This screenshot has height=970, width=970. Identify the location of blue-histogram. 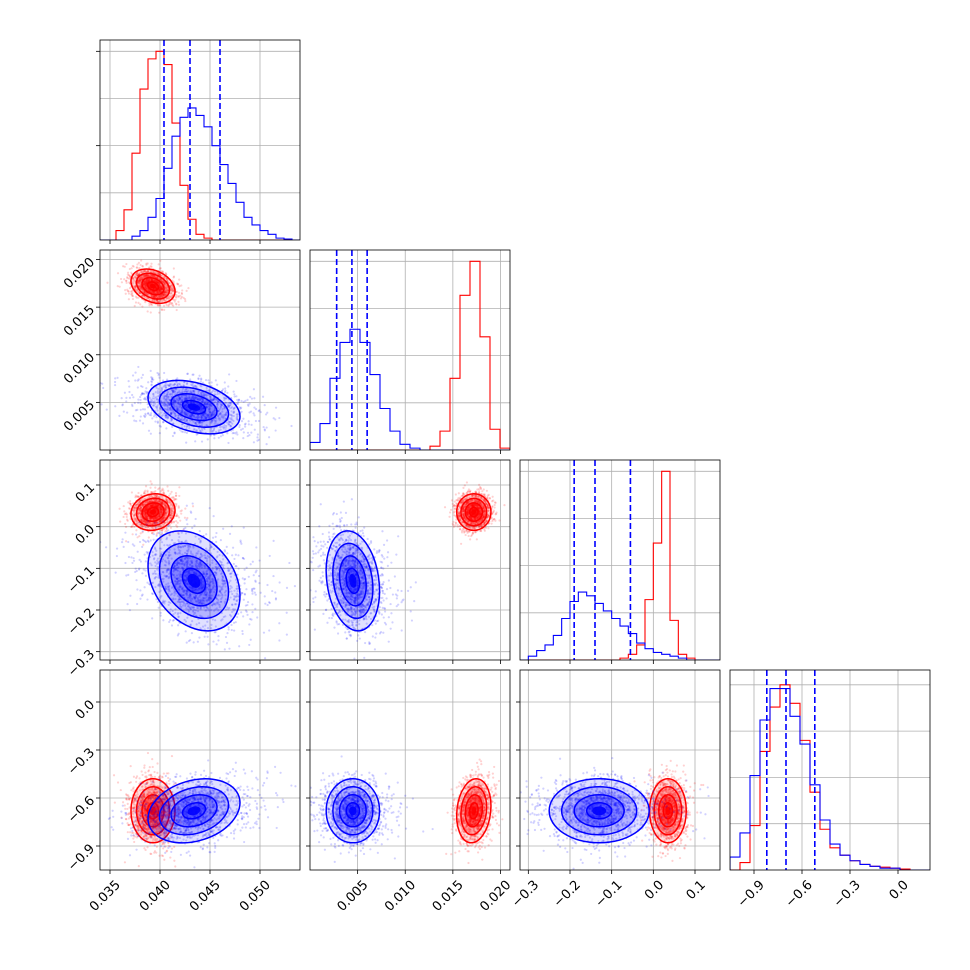
(410, 389).